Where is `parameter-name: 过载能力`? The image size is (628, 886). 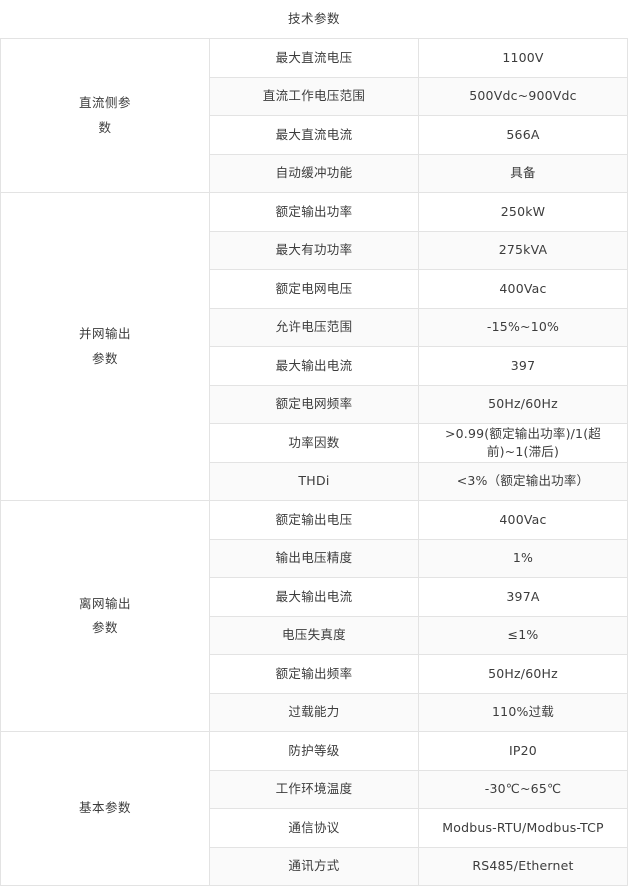
parameter-name: 过载能力 is located at coordinates (314, 712).